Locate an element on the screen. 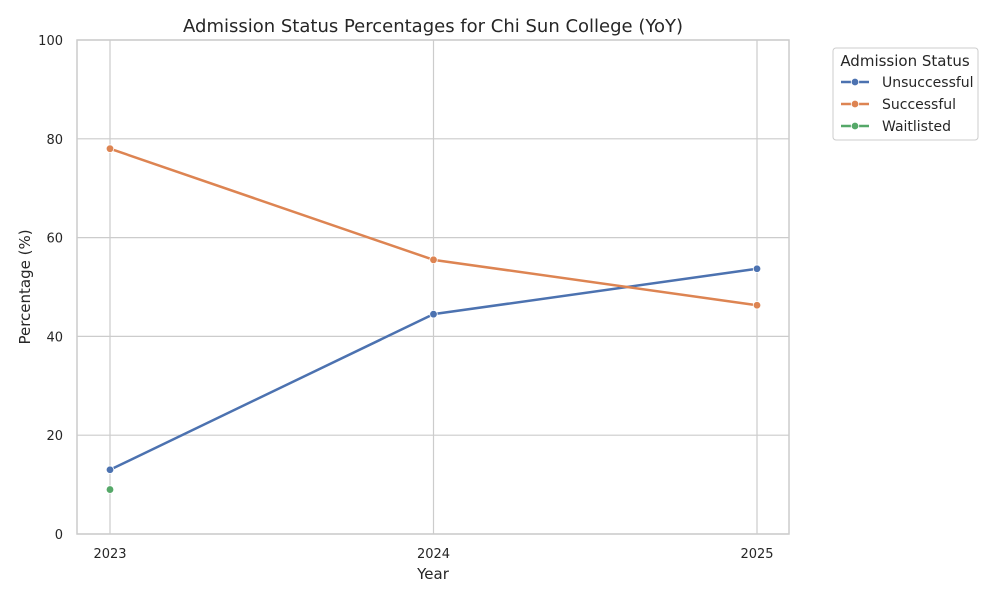 This screenshot has height=600, width=1000. x-tick-label: 2023 is located at coordinates (109, 554).